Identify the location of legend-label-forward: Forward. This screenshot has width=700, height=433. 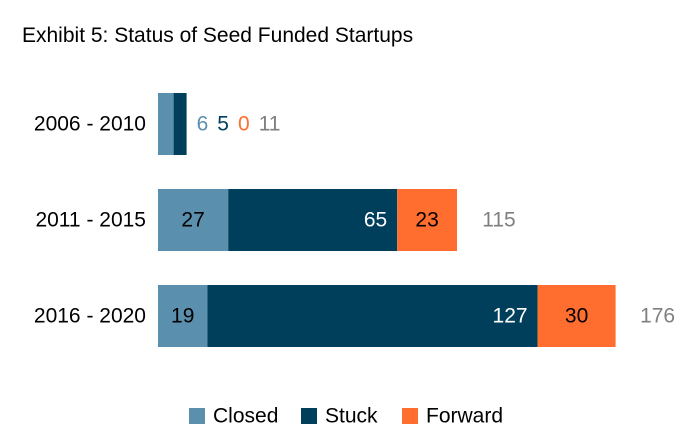
(464, 416).